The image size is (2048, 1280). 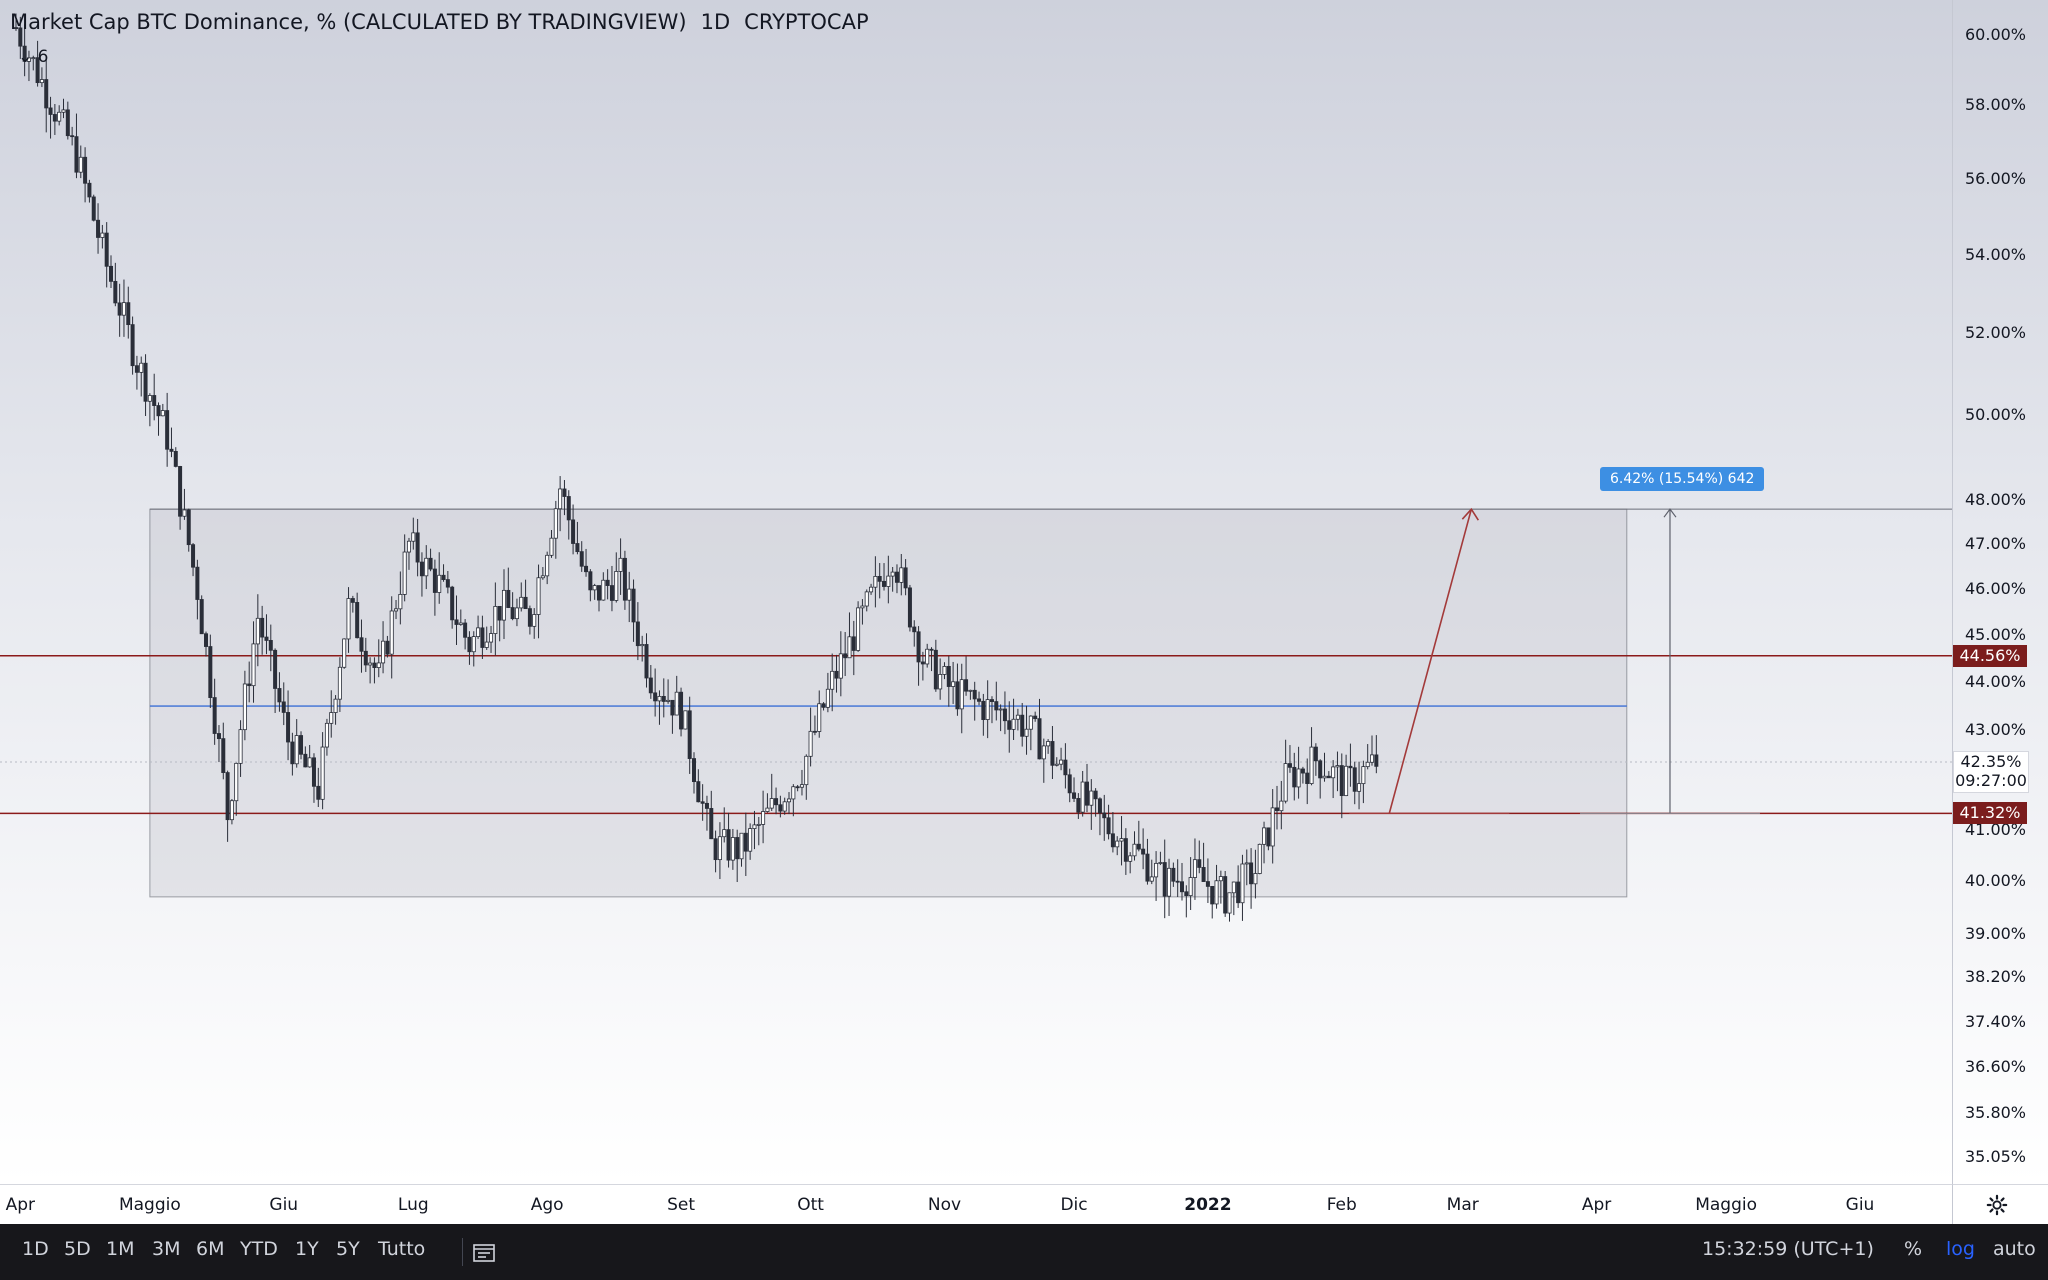 What do you see at coordinates (1860, 1205) in the screenshot?
I see `time-tick-label: Giu` at bounding box center [1860, 1205].